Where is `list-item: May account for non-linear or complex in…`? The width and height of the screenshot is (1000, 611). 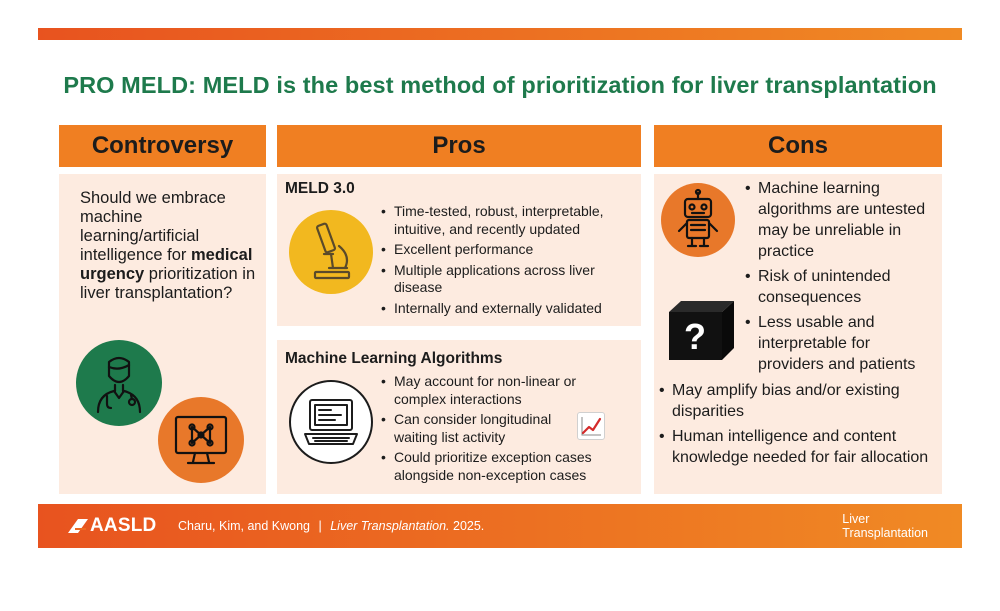 list-item: May account for non-linear or complex in… is located at coordinates (502, 390).